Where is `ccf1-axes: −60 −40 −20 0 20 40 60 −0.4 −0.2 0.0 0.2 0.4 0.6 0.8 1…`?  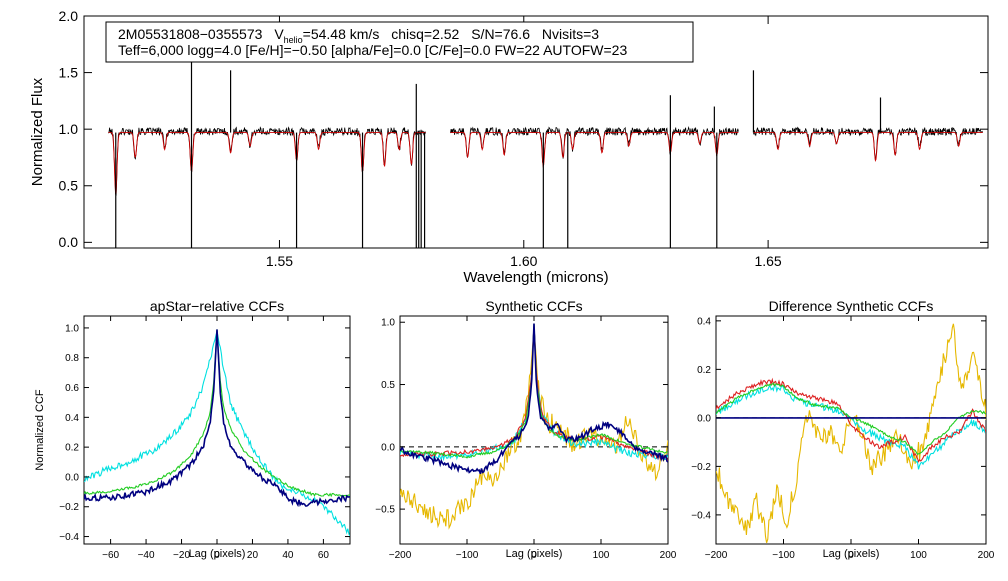
ccf1-axes: −60 −40 −20 0 20 40 60 −0.4 −0.2 0.0 0.2 0.4 0.6 0.8 1… is located at coordinates (204, 438).